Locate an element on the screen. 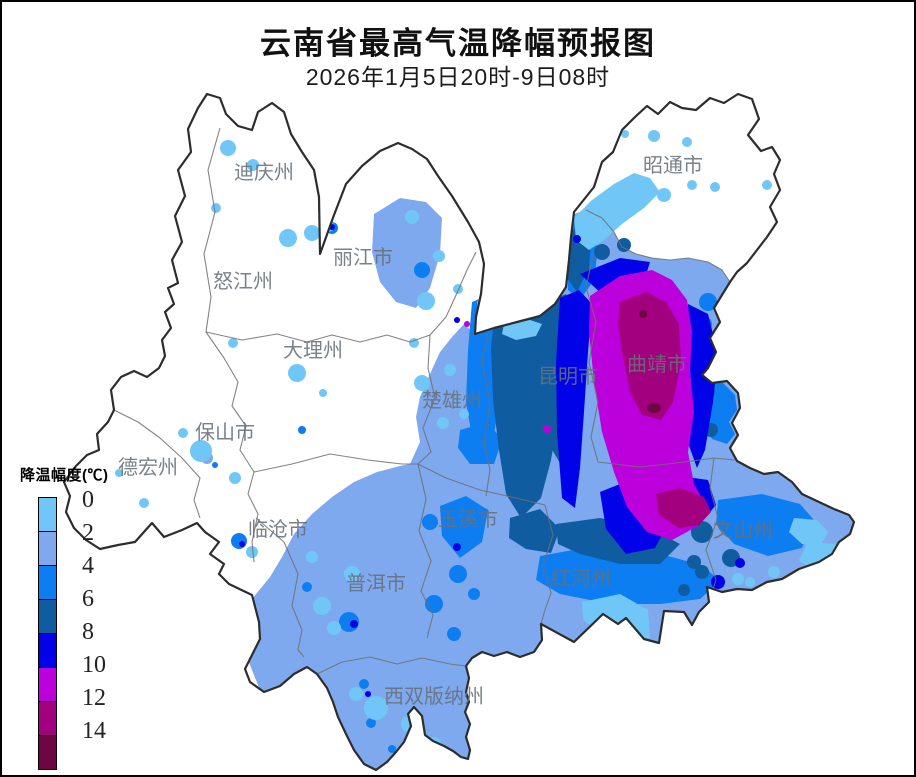 The image size is (916, 777). legend-value: 12 is located at coordinates (94, 698).